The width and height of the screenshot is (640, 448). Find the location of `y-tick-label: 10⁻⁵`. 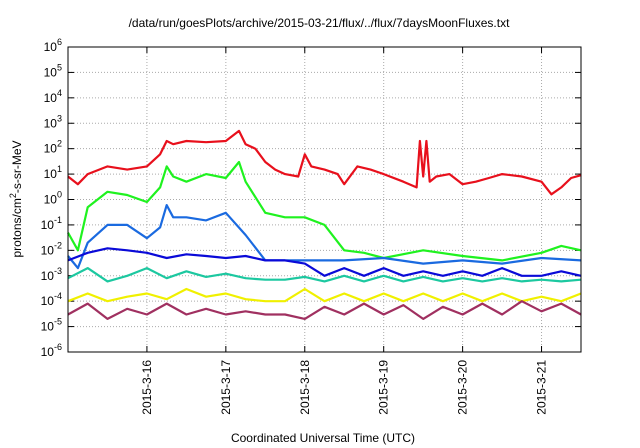

y-tick-label: 10⁻⁵ is located at coordinates (51, 325).